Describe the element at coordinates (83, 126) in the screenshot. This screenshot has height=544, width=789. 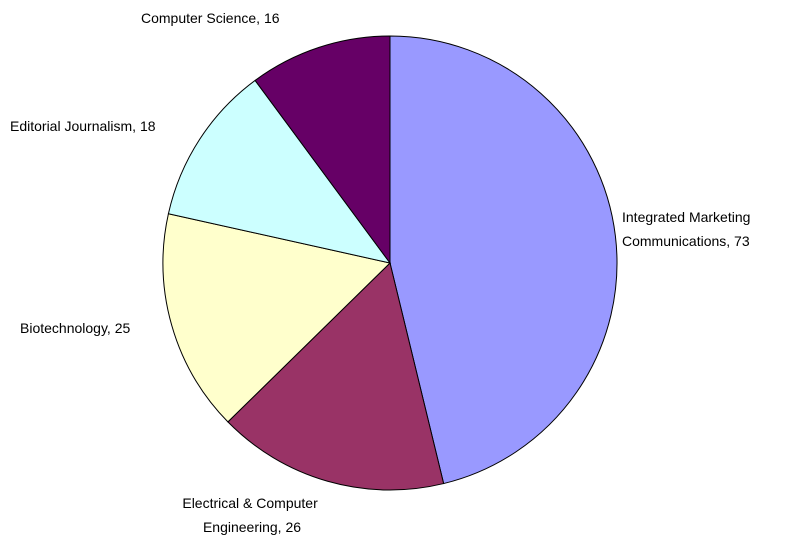
I see `slice-label-editorial-journalism: Editorial Journalism, 18` at that location.